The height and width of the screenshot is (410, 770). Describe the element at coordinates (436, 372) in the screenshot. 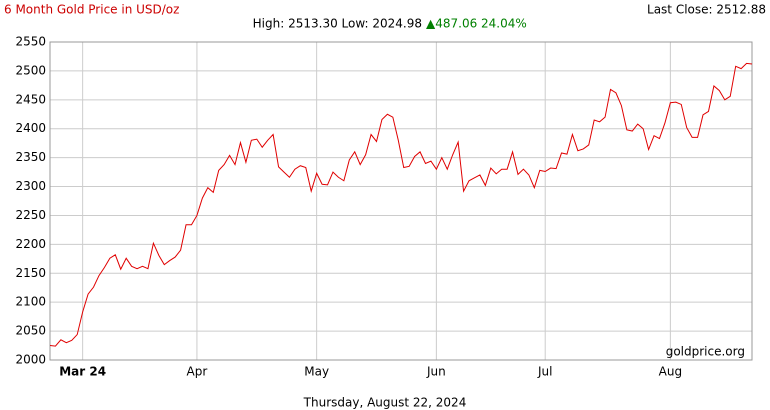

I see `x-tick-label: Jun` at that location.